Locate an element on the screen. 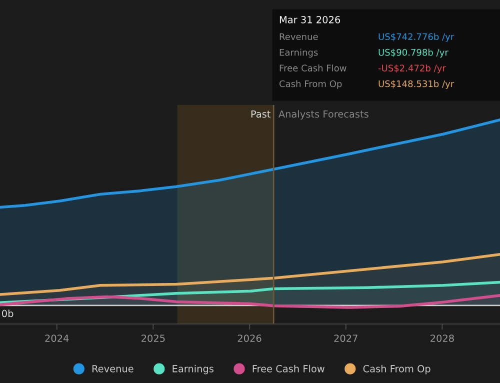 This screenshot has width=500, height=383. text: Free Cash Flow is located at coordinates (313, 68).